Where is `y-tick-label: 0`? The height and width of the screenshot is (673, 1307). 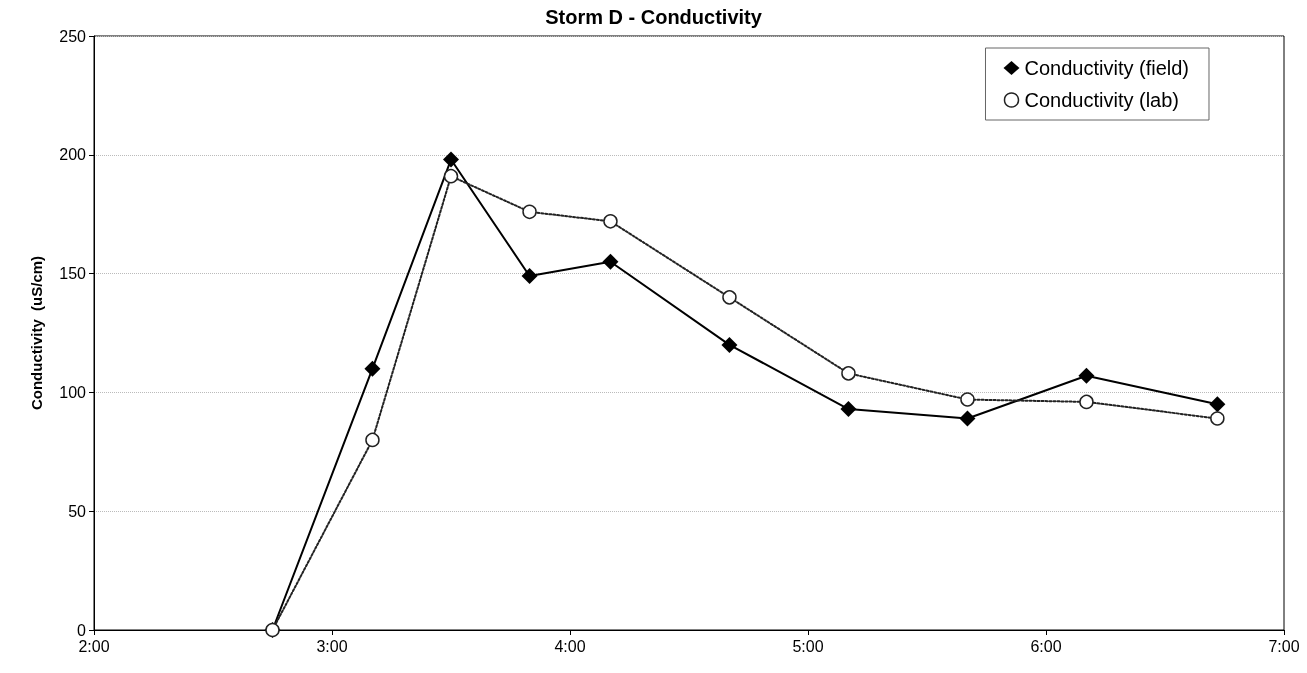 y-tick-label: 0 is located at coordinates (82, 630).